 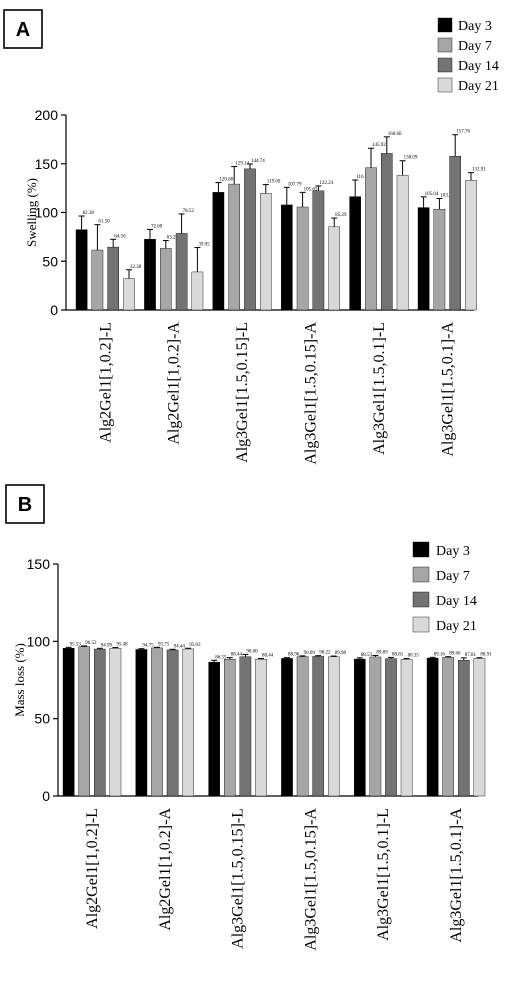 What do you see at coordinates (268, 655) in the screenshot?
I see `data-label: 88.44` at bounding box center [268, 655].